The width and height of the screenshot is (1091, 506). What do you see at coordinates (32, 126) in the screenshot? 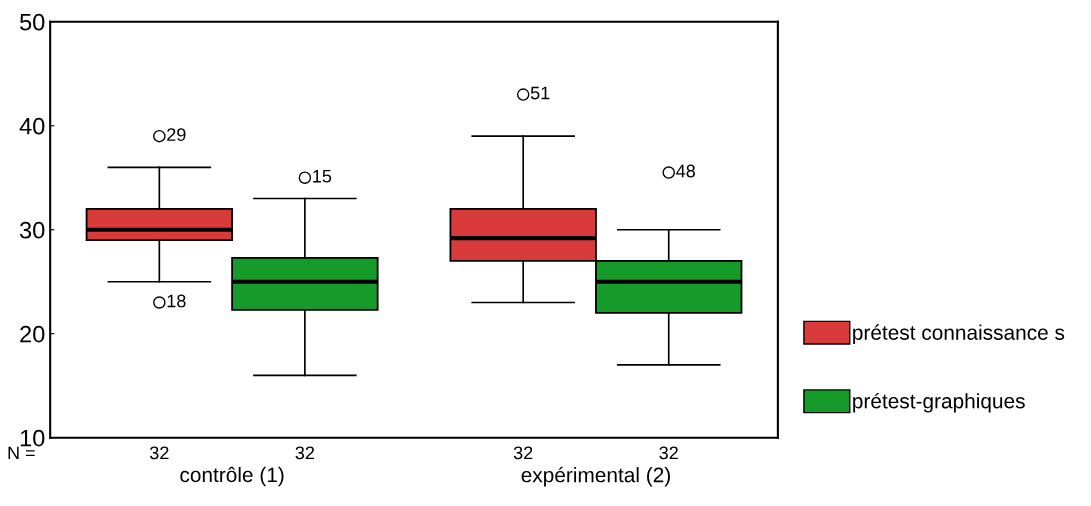
I see `y-tick-label: 40` at bounding box center [32, 126].